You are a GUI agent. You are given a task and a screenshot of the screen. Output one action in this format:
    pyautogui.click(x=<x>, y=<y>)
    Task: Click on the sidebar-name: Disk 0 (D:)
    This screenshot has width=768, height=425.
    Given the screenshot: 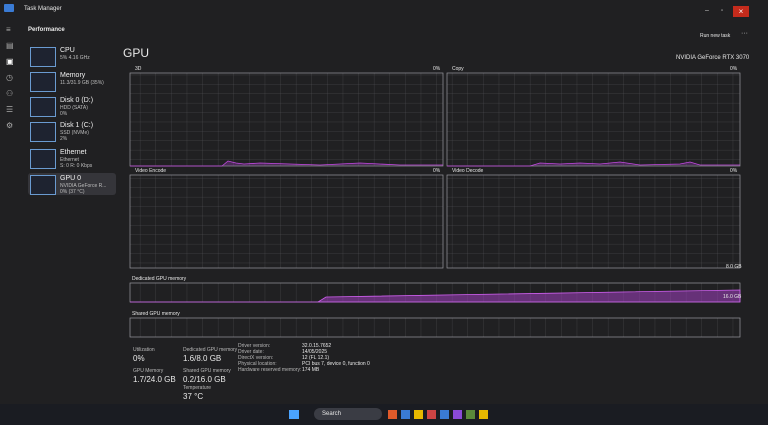 What is the action you would take?
    pyautogui.click(x=77, y=100)
    